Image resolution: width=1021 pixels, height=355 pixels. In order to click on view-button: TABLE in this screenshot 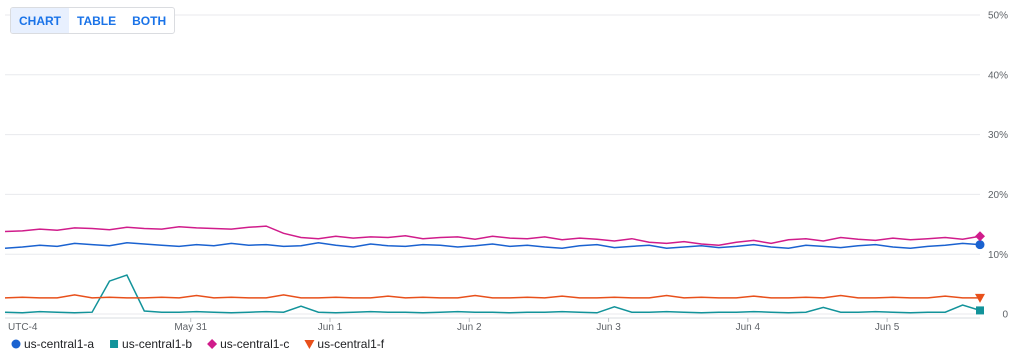, I will do `click(97, 21)`.